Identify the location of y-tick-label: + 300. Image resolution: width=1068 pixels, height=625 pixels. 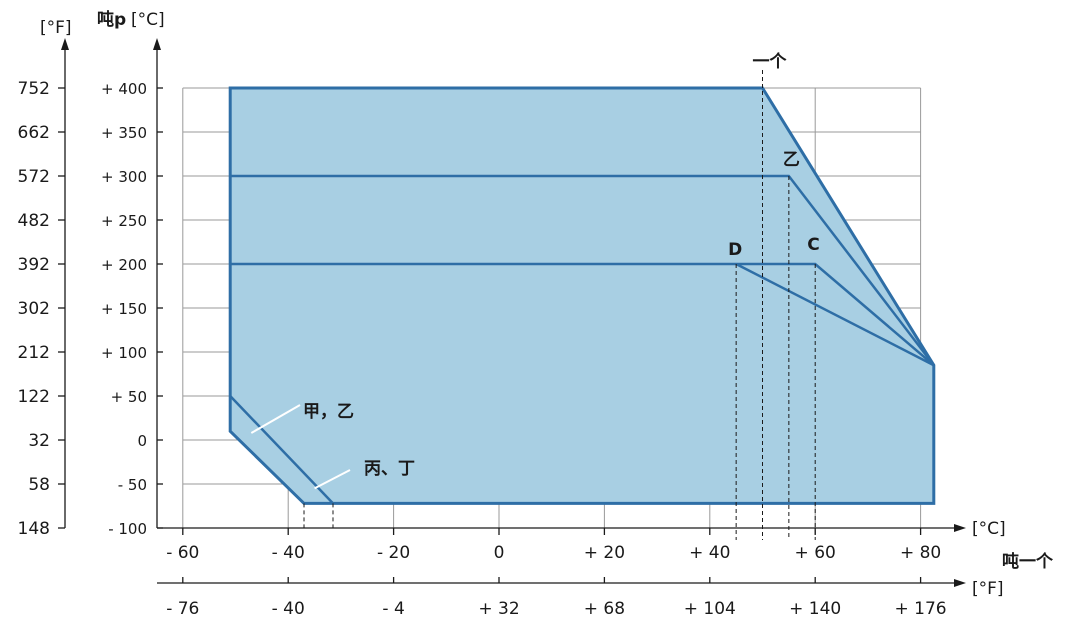
(124, 177).